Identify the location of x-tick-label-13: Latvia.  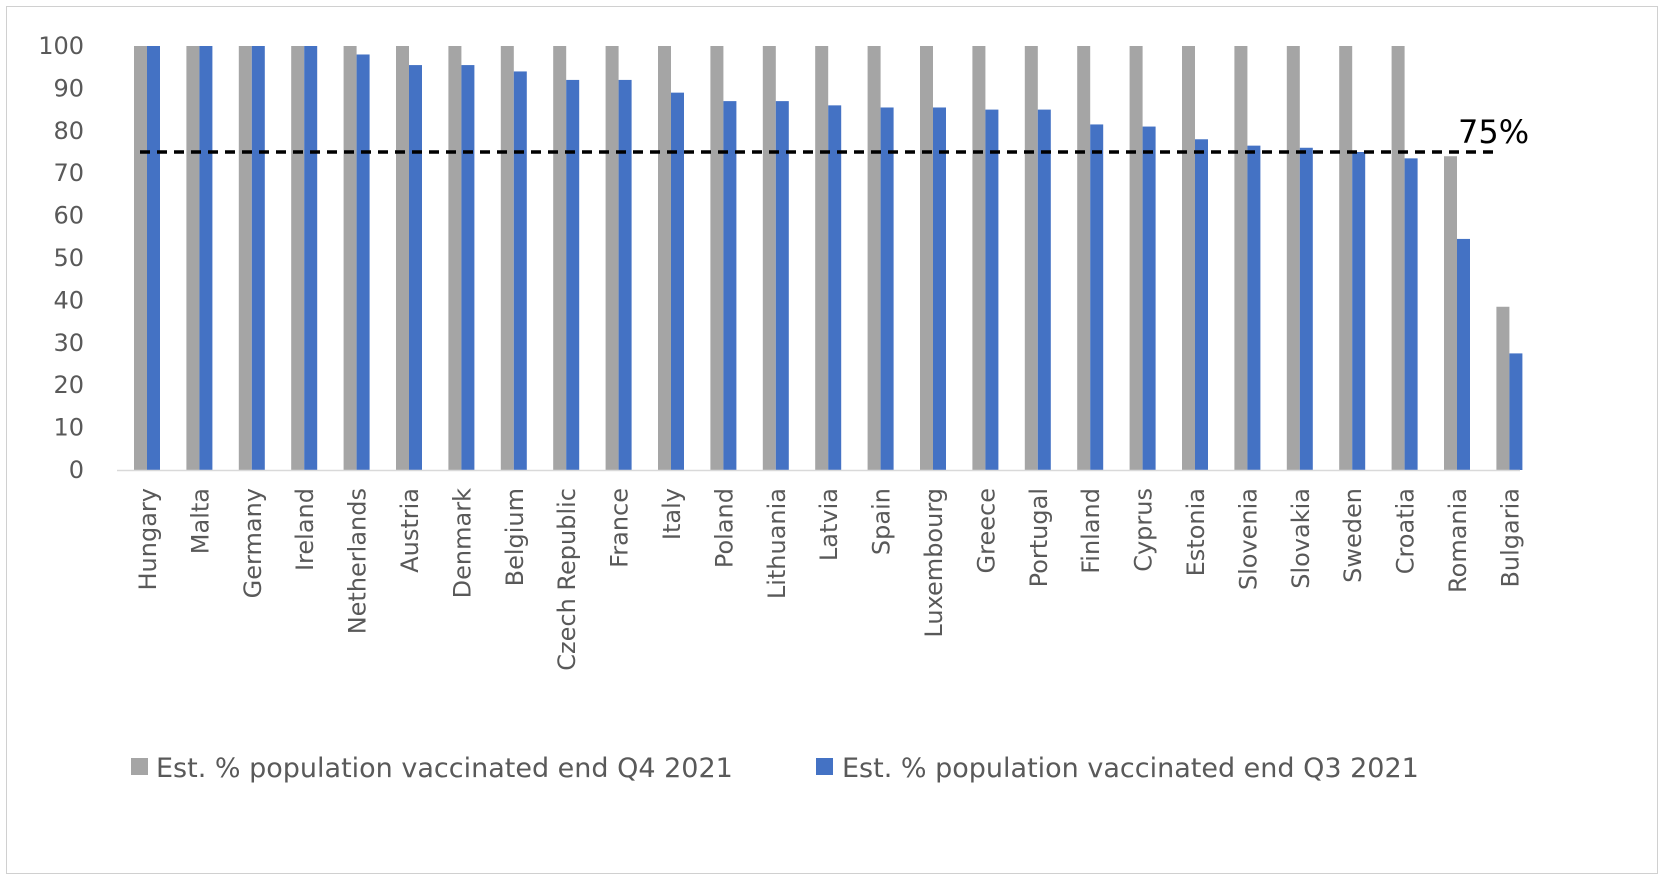
(829, 524).